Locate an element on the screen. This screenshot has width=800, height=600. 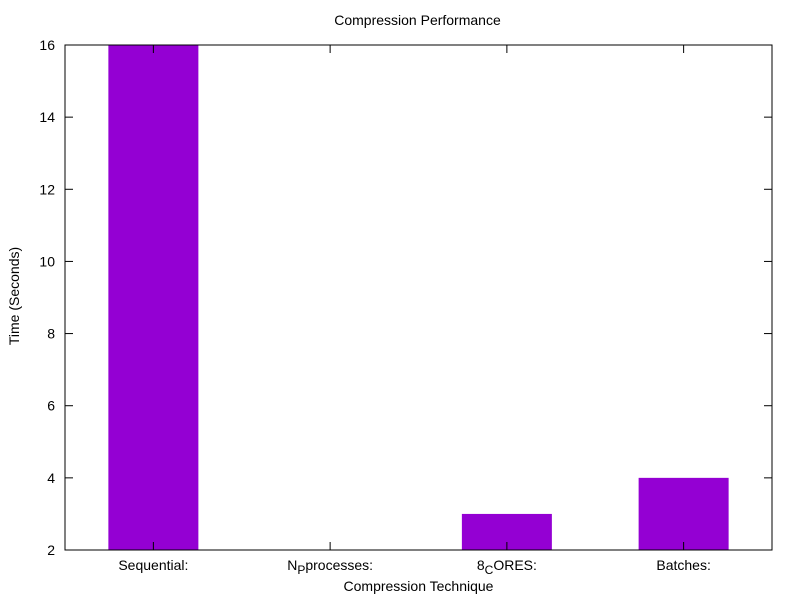
x-tick-label-1: NPprocesses: is located at coordinates (330, 567).